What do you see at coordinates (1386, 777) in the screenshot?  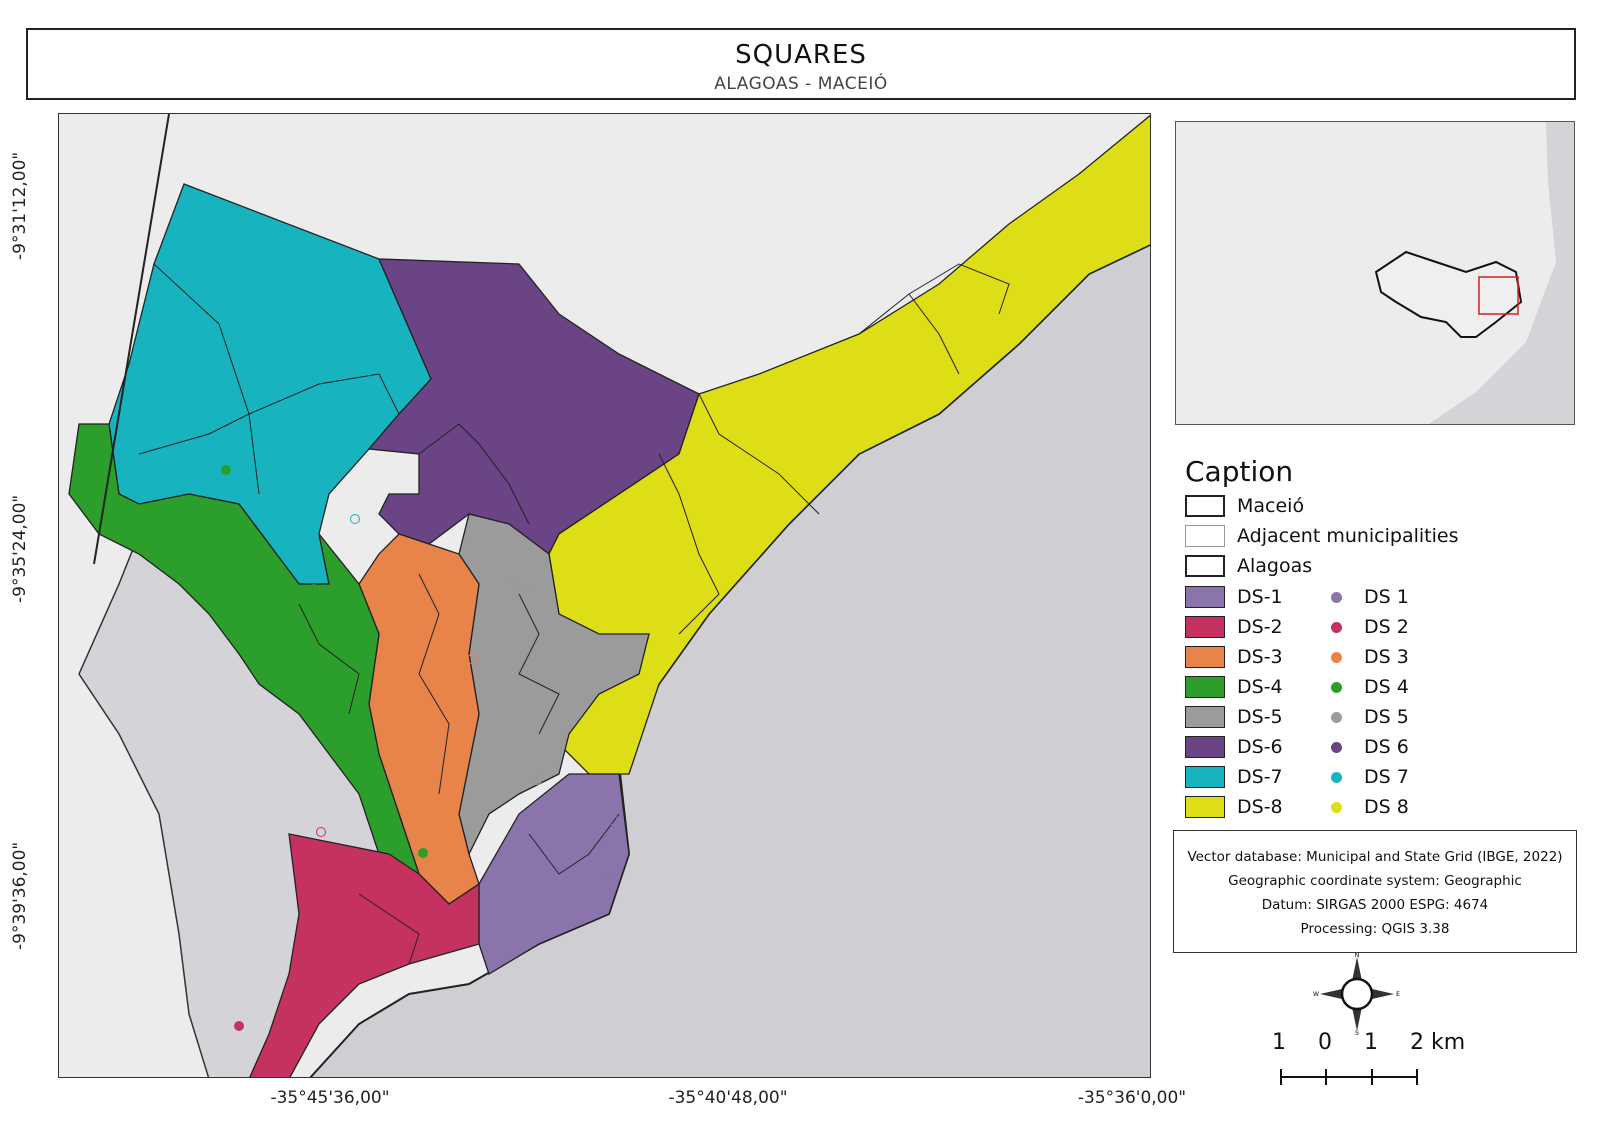 I see `legend-point-label: DS 7` at bounding box center [1386, 777].